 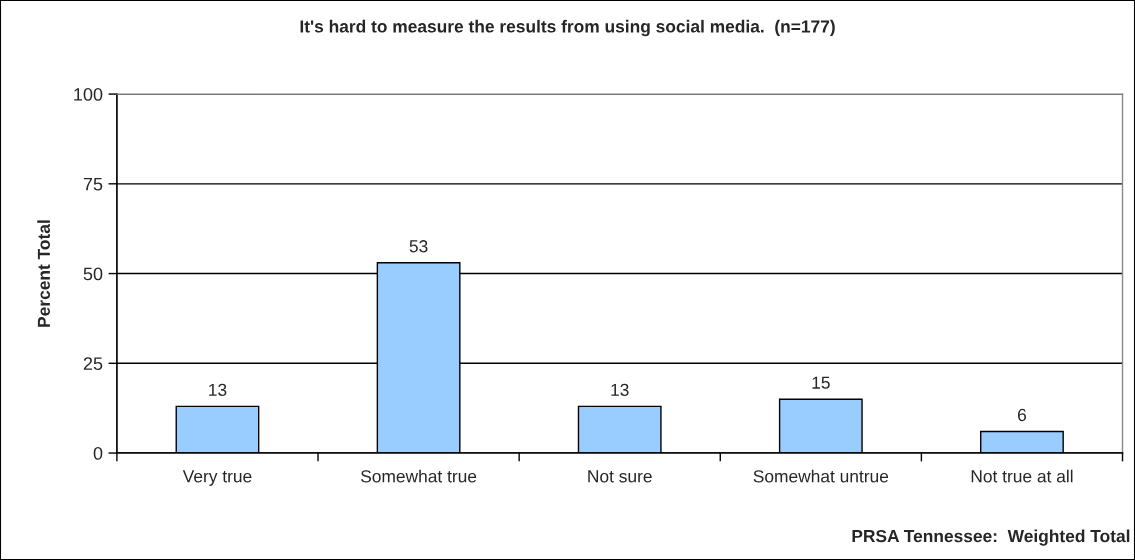 I want to click on y-tick-label: 50, so click(x=93, y=274).